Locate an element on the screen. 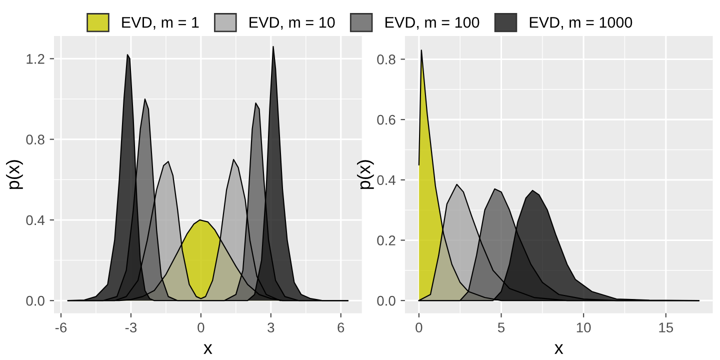  legend-label: EVD, m = 10 is located at coordinates (292, 23).